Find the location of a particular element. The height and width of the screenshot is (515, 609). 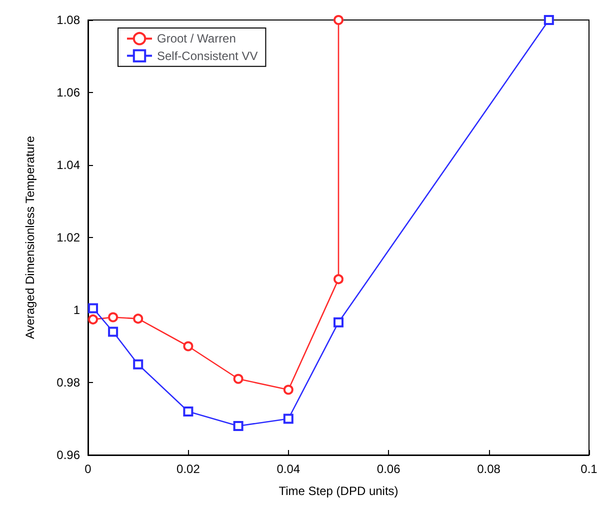

x-tick-label: 0.06 is located at coordinates (388, 469).